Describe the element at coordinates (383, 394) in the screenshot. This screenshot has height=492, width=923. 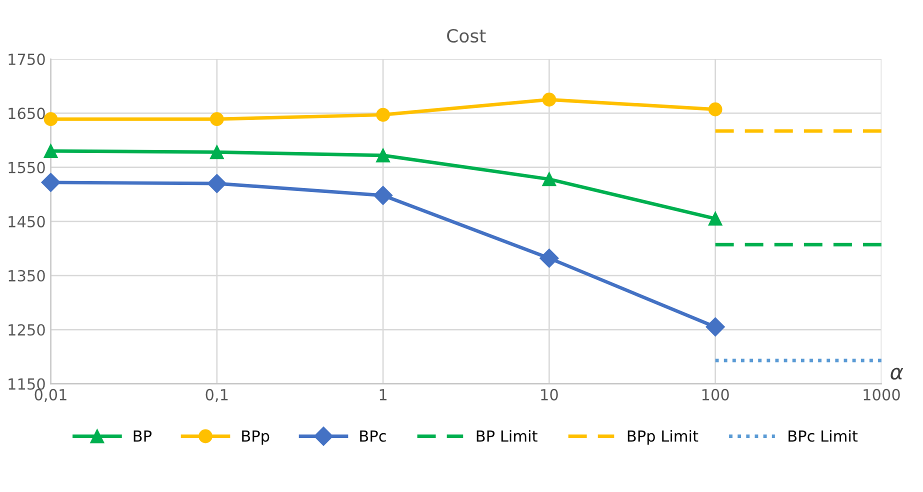
I see `x-tick-label: 1` at that location.